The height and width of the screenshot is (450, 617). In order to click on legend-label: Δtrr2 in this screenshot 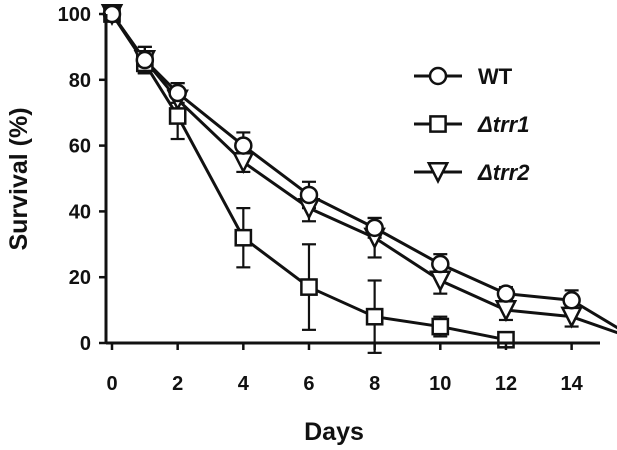, I will do `click(503, 172)`.